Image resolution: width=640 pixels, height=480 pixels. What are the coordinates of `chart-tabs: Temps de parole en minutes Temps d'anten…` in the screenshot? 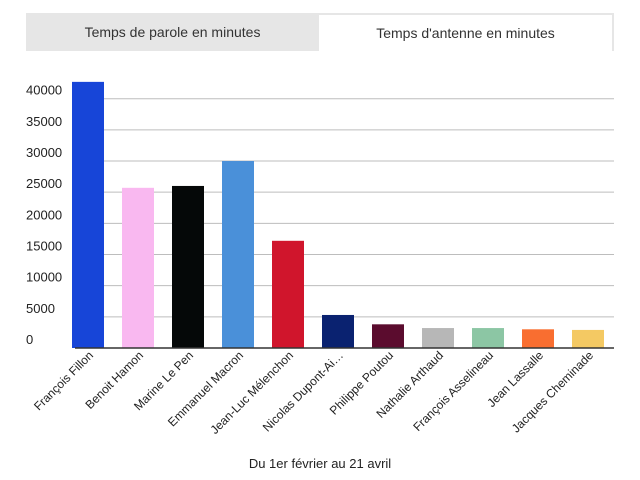 It's located at (320, 32).